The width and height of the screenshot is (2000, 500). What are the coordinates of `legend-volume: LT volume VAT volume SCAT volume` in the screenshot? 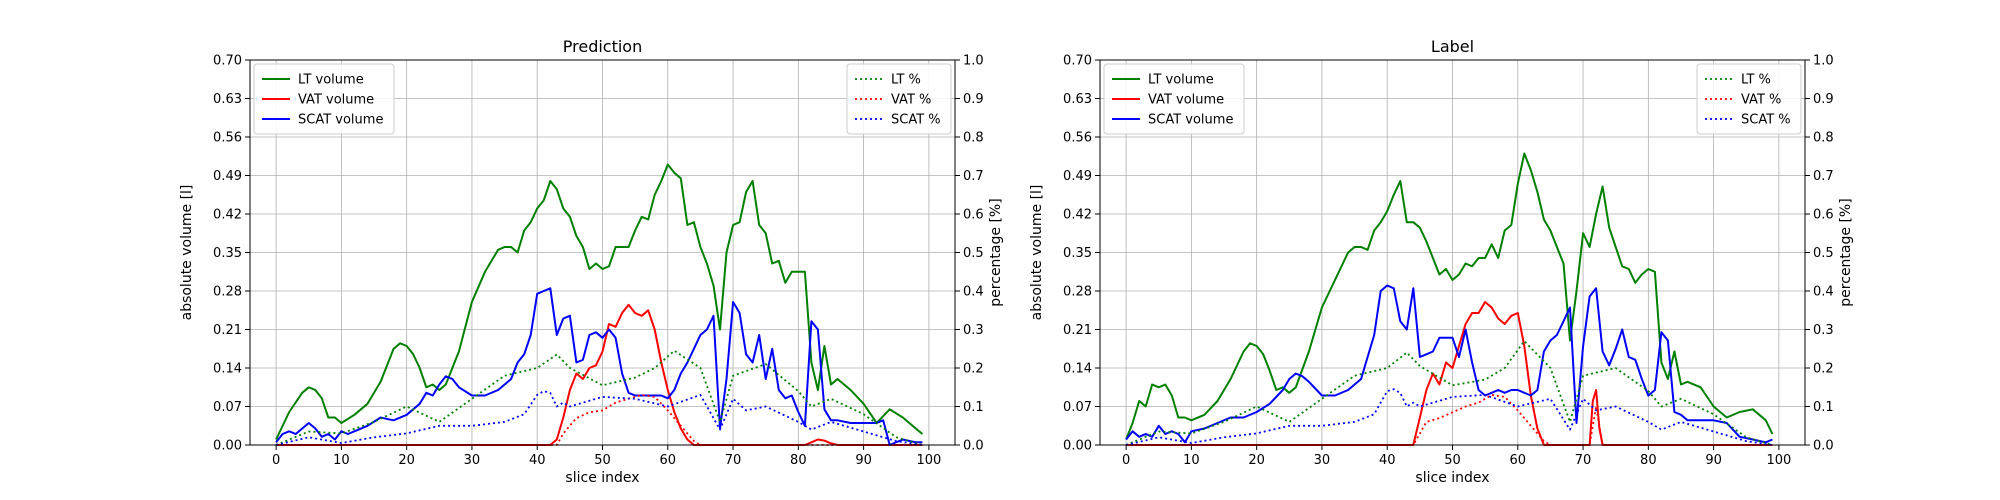 It's located at (1174, 99).